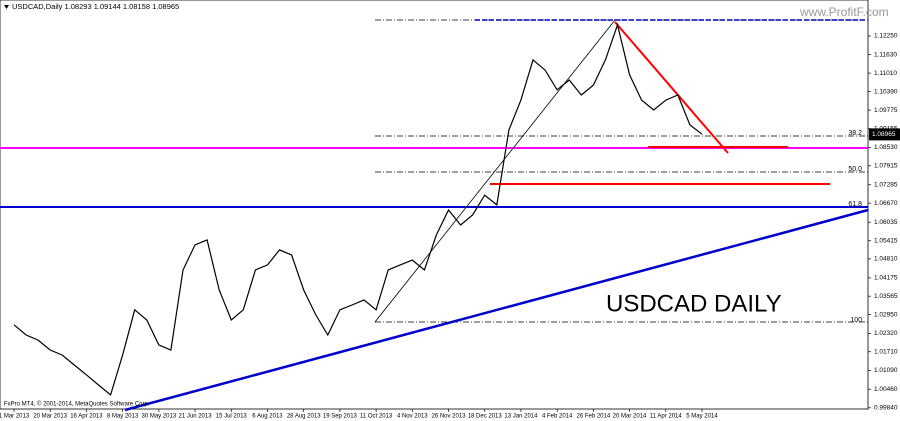 Image resolution: width=900 pixels, height=421 pixels. Describe the element at coordinates (855, 133) in the screenshot. I see `fib-label: 38.2` at that location.